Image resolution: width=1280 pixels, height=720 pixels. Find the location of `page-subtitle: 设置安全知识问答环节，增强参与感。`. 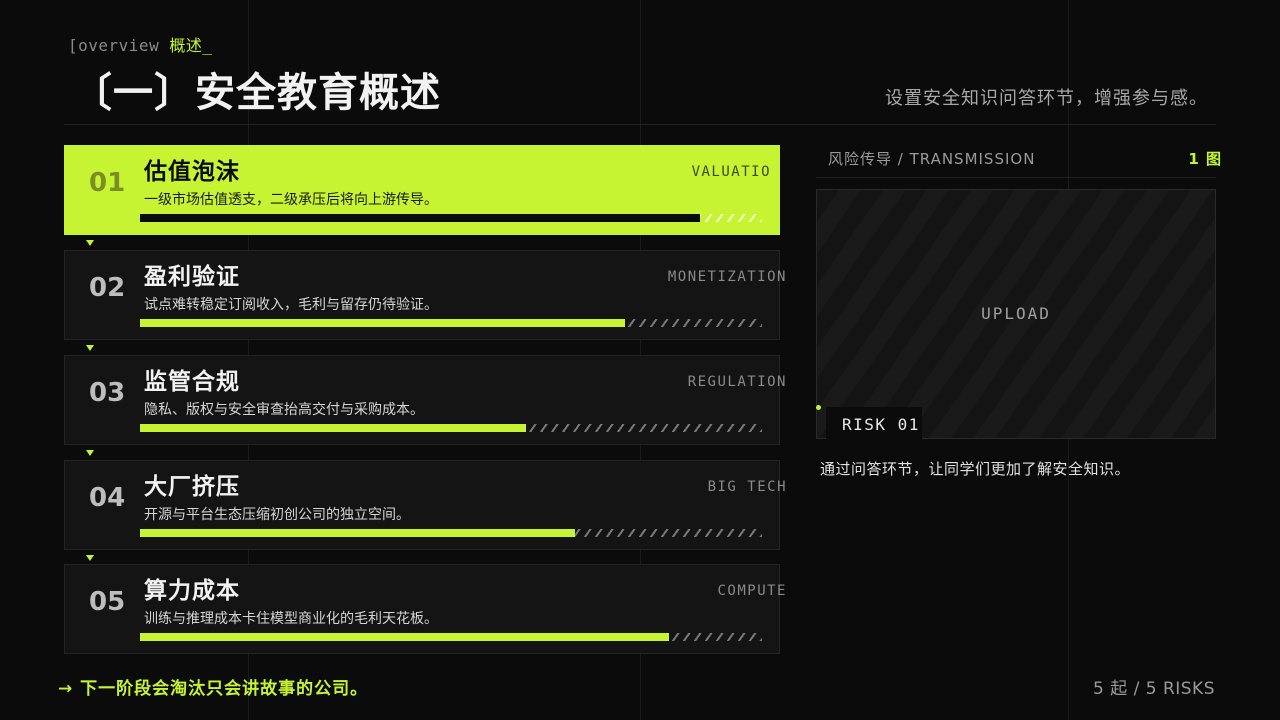

page-subtitle: 设置安全知识问答环节，增强参与感。 is located at coordinates (1046, 98).